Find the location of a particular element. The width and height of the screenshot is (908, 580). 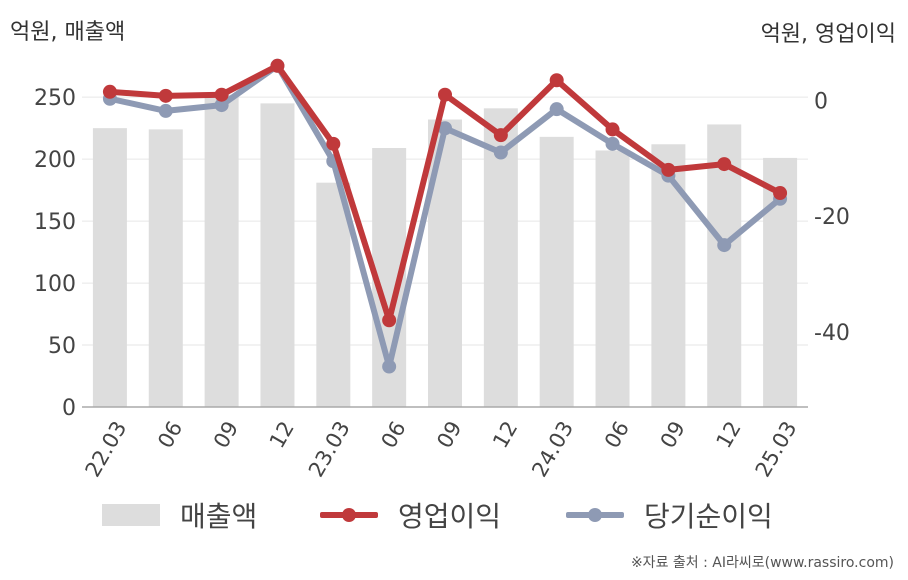

legend-item-operating-profit: 영업이익 is located at coordinates (410, 515).